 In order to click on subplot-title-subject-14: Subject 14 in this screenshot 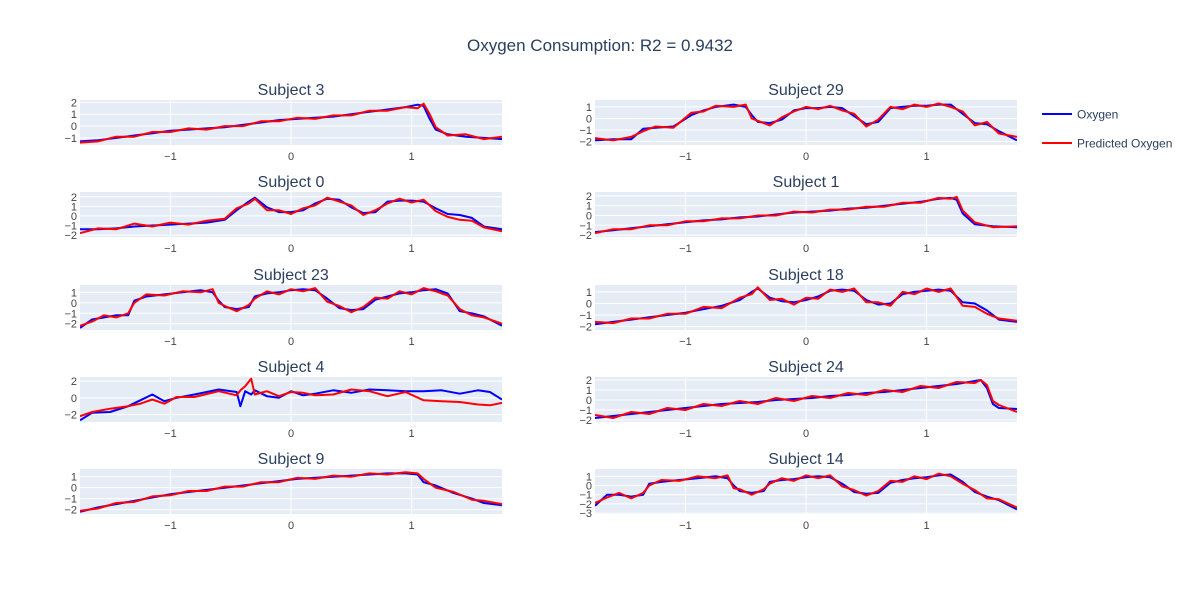, I will do `click(806, 459)`.